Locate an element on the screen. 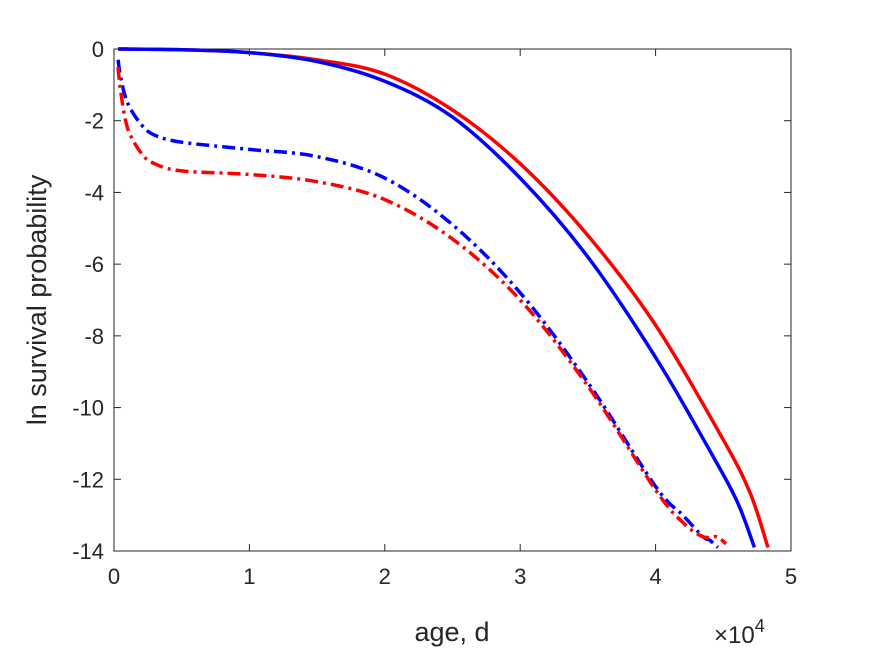  x-tick-label-3: 3 is located at coordinates (520, 576).